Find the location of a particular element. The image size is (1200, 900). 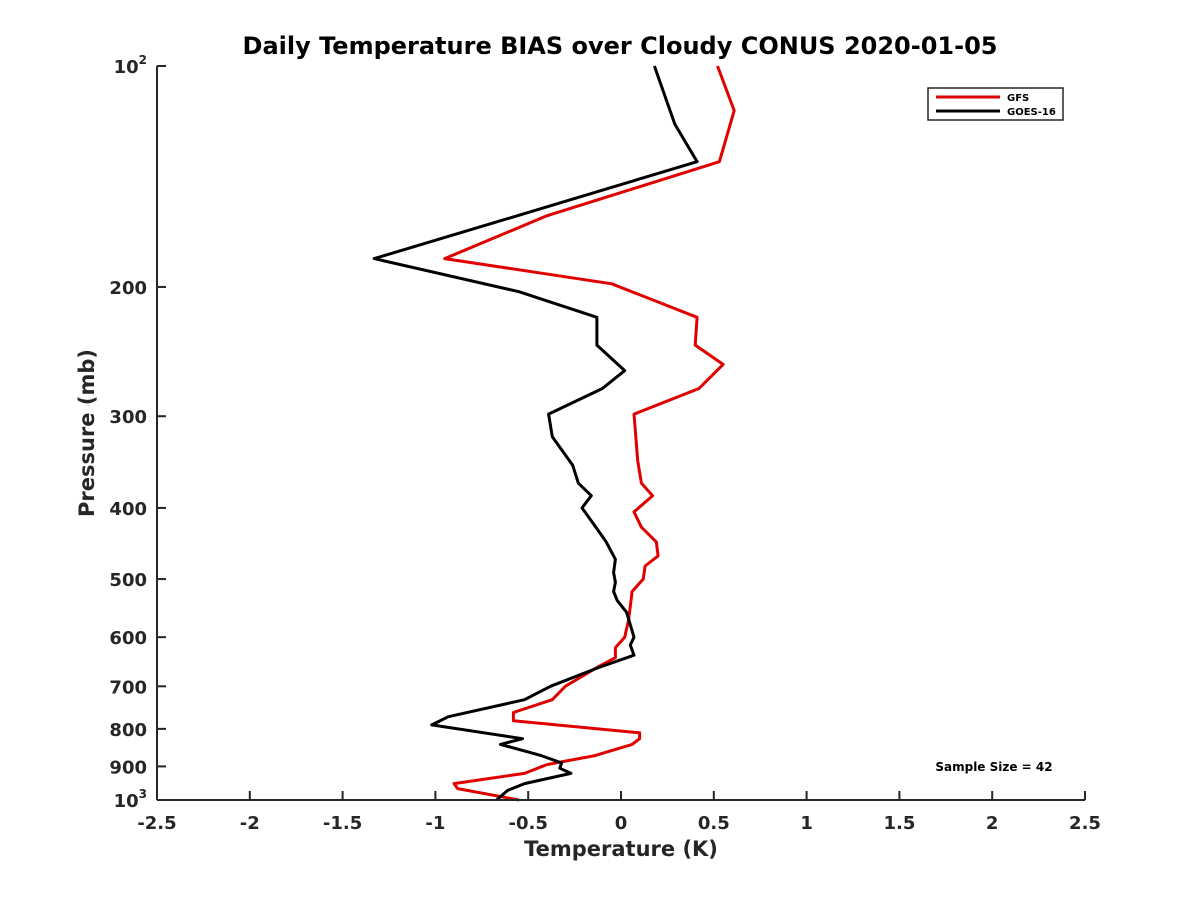

legend: GFS GOES-16 is located at coordinates (995, 104).